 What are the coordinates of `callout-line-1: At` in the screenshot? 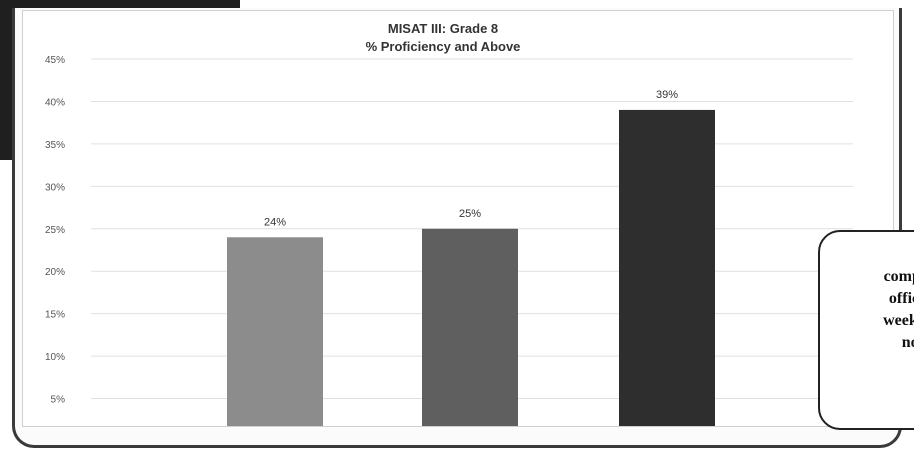 It's located at (867, 255).